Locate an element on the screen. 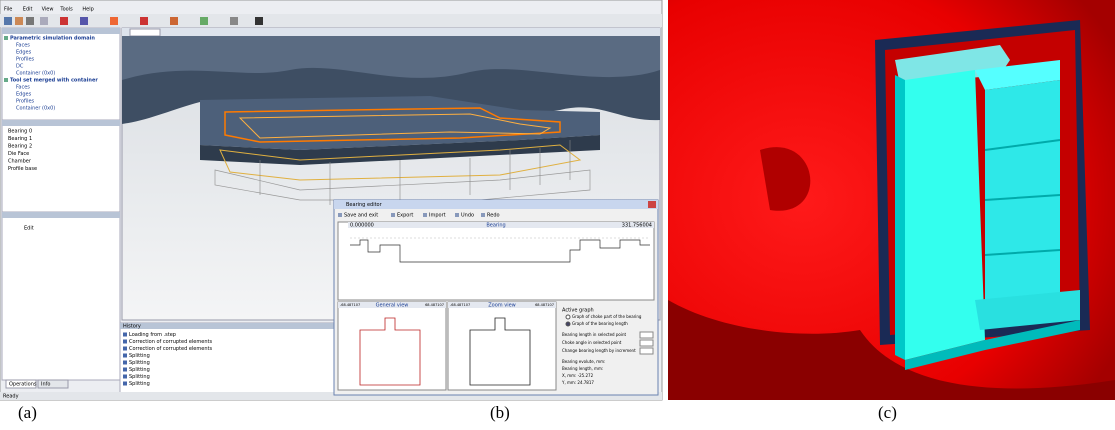 This screenshot has width=1115, height=430. view-title: General view is located at coordinates (392, 306).